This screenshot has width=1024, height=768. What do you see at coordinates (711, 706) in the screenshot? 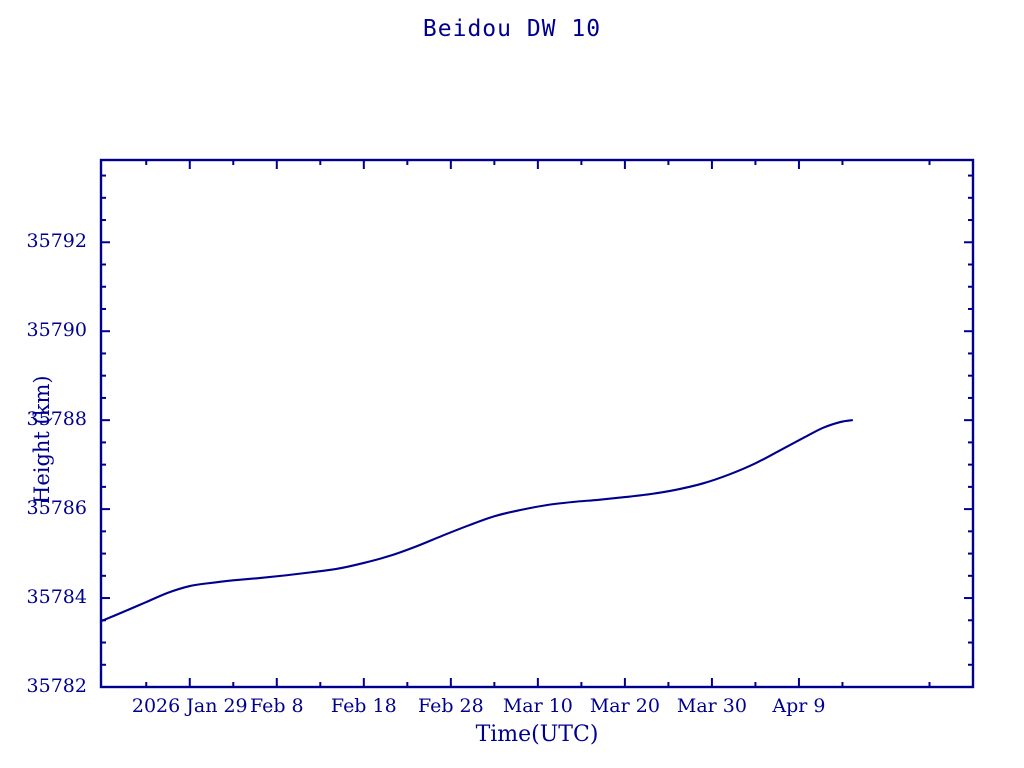
I see `x-tick-label: Mar 30` at bounding box center [711, 706].